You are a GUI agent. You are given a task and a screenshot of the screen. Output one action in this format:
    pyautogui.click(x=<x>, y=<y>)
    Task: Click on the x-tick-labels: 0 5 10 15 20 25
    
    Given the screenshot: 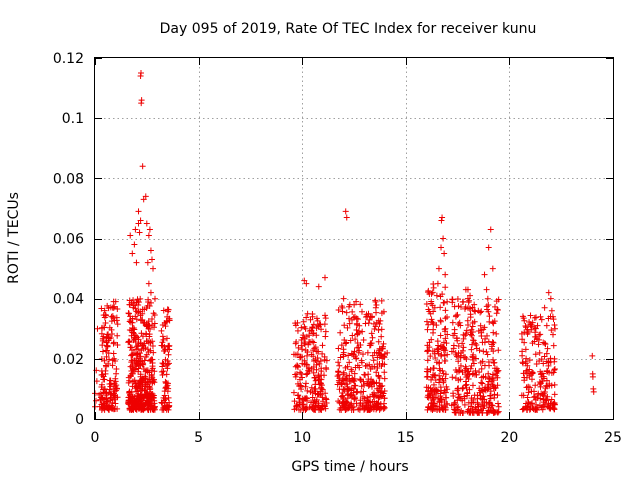 What is the action you would take?
    pyautogui.click(x=356, y=438)
    